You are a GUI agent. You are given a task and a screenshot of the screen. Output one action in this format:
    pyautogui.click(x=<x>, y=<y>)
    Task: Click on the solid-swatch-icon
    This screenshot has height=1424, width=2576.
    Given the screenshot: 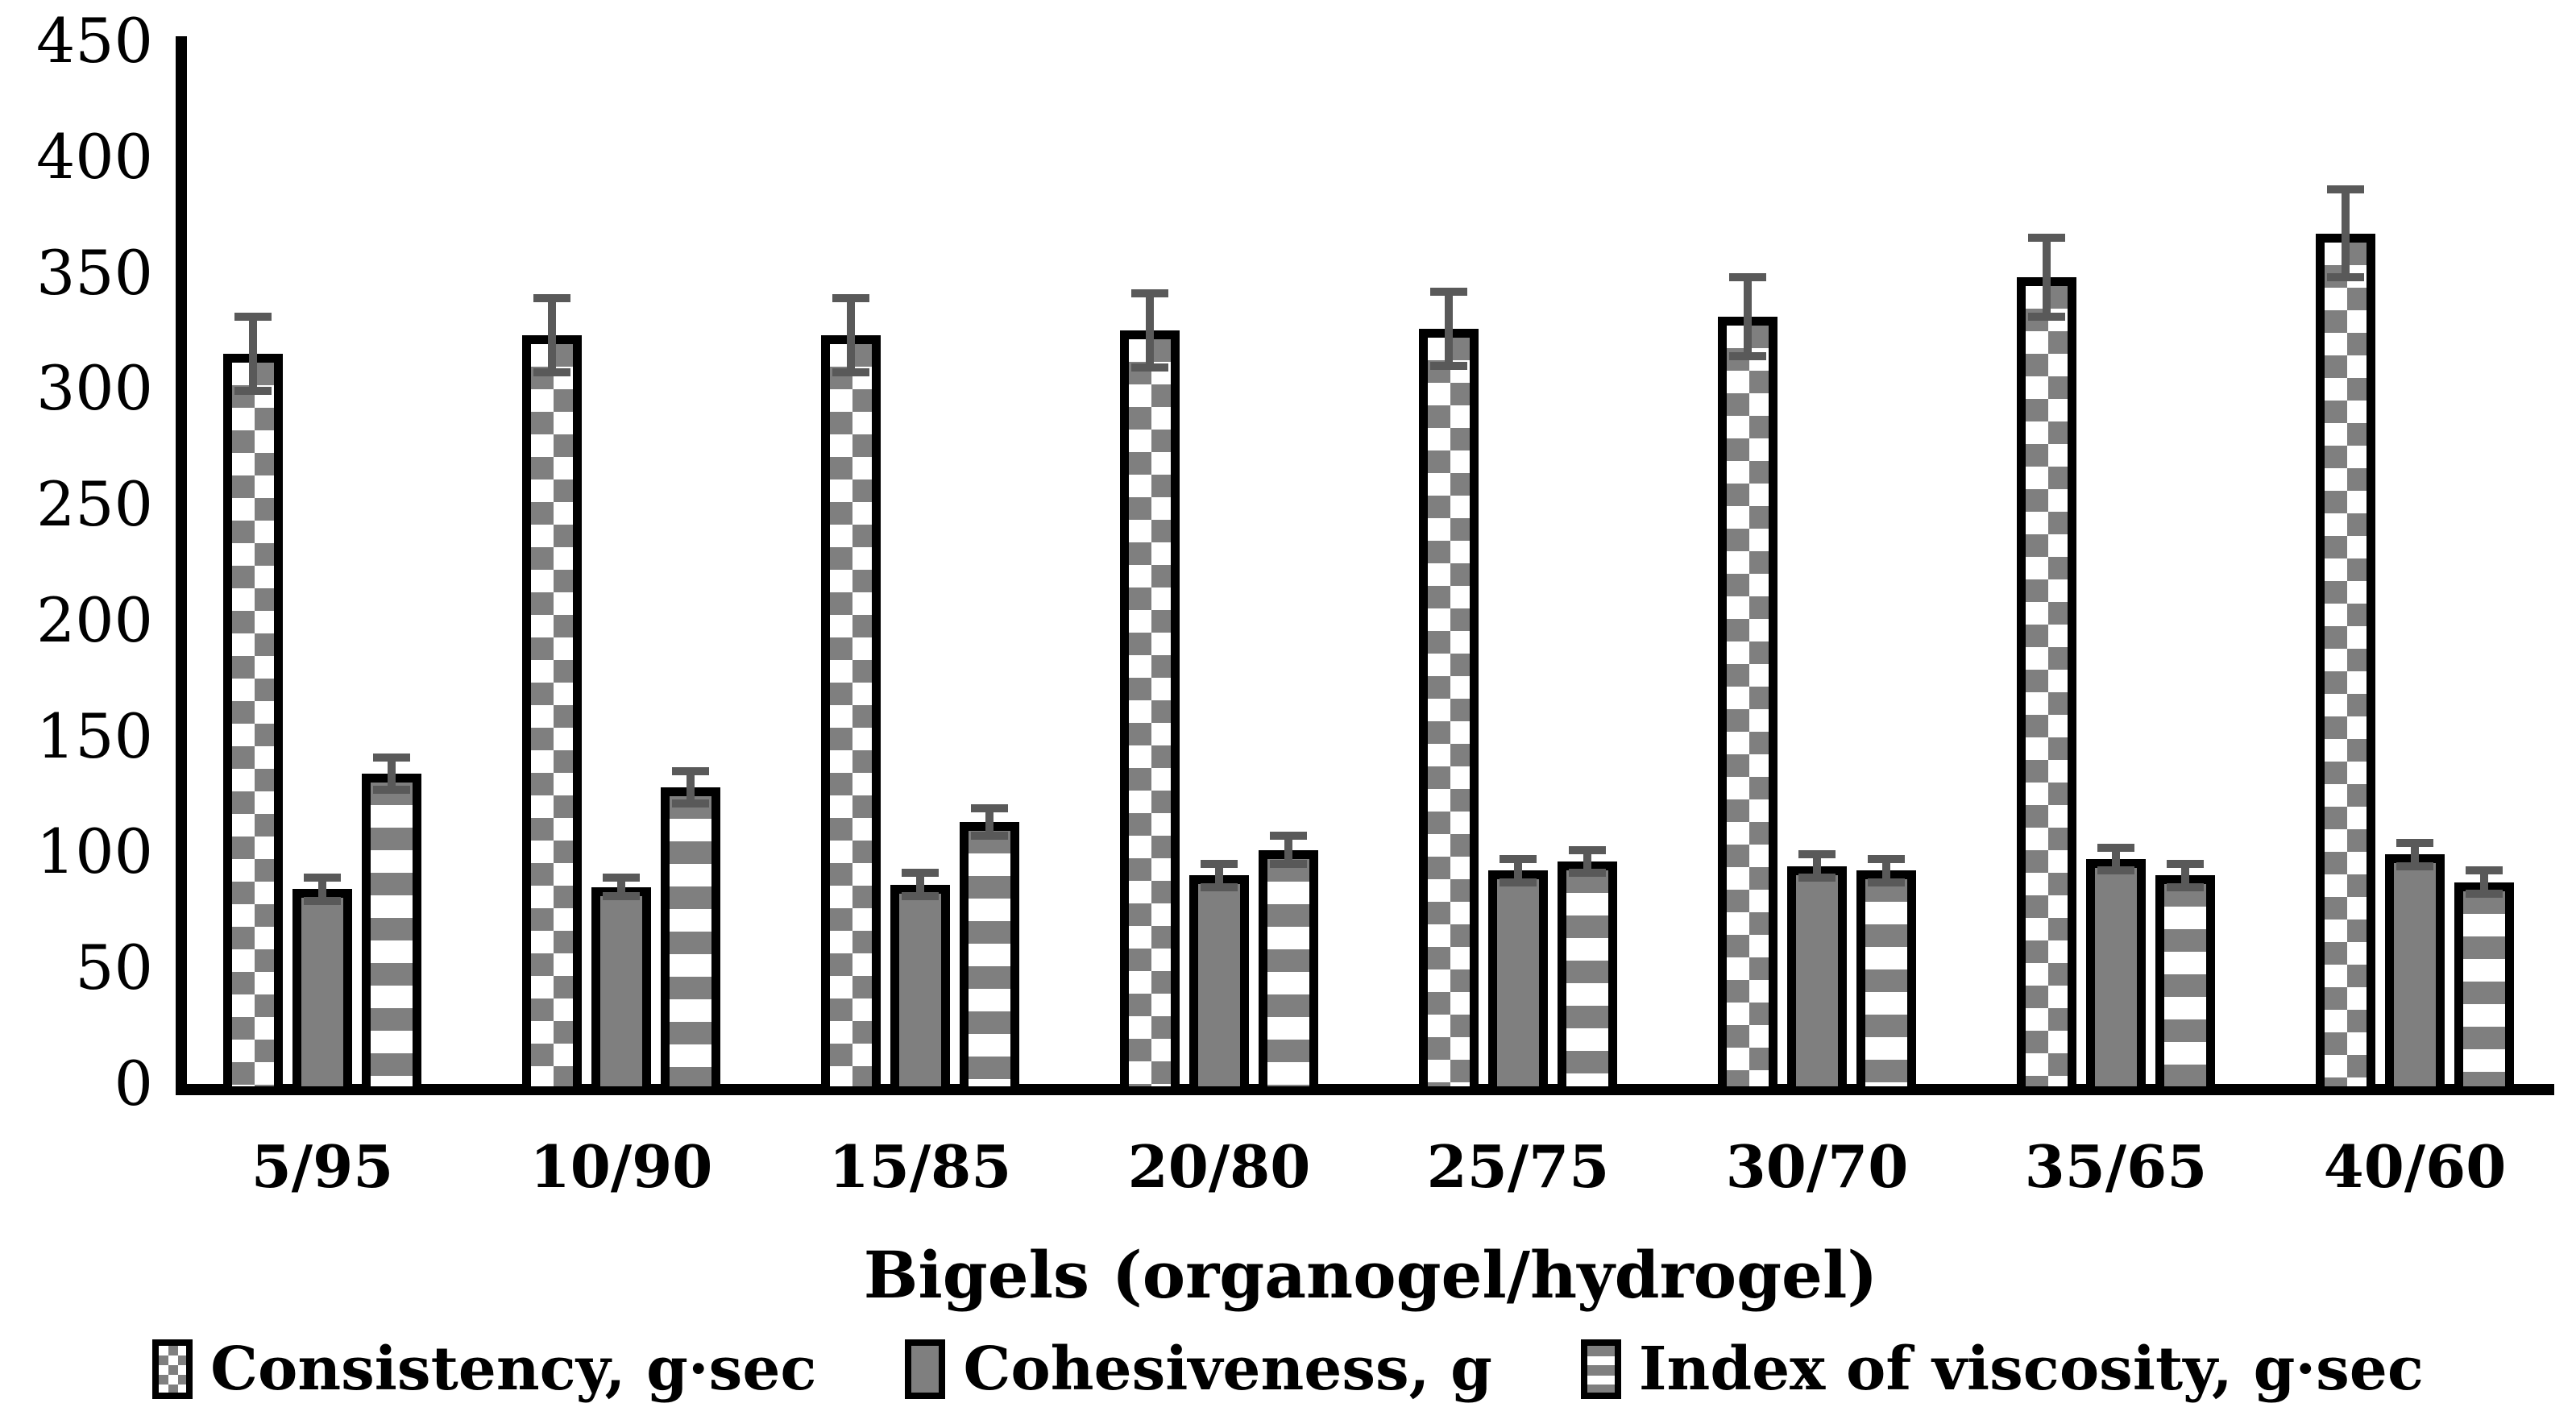 What is the action you would take?
    pyautogui.click(x=925, y=1369)
    